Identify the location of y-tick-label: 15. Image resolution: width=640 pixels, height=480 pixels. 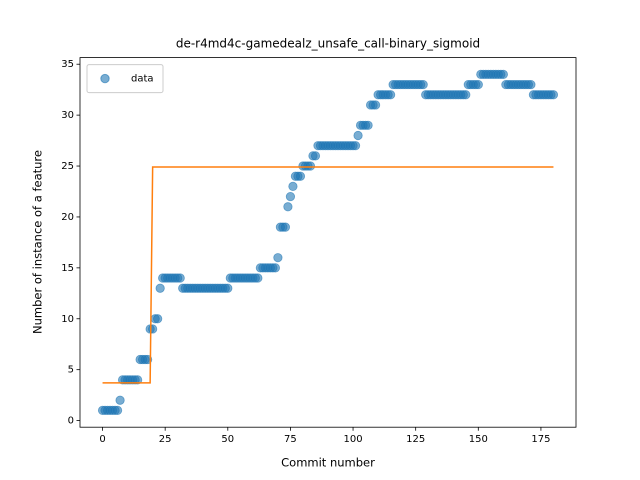
(67, 268).